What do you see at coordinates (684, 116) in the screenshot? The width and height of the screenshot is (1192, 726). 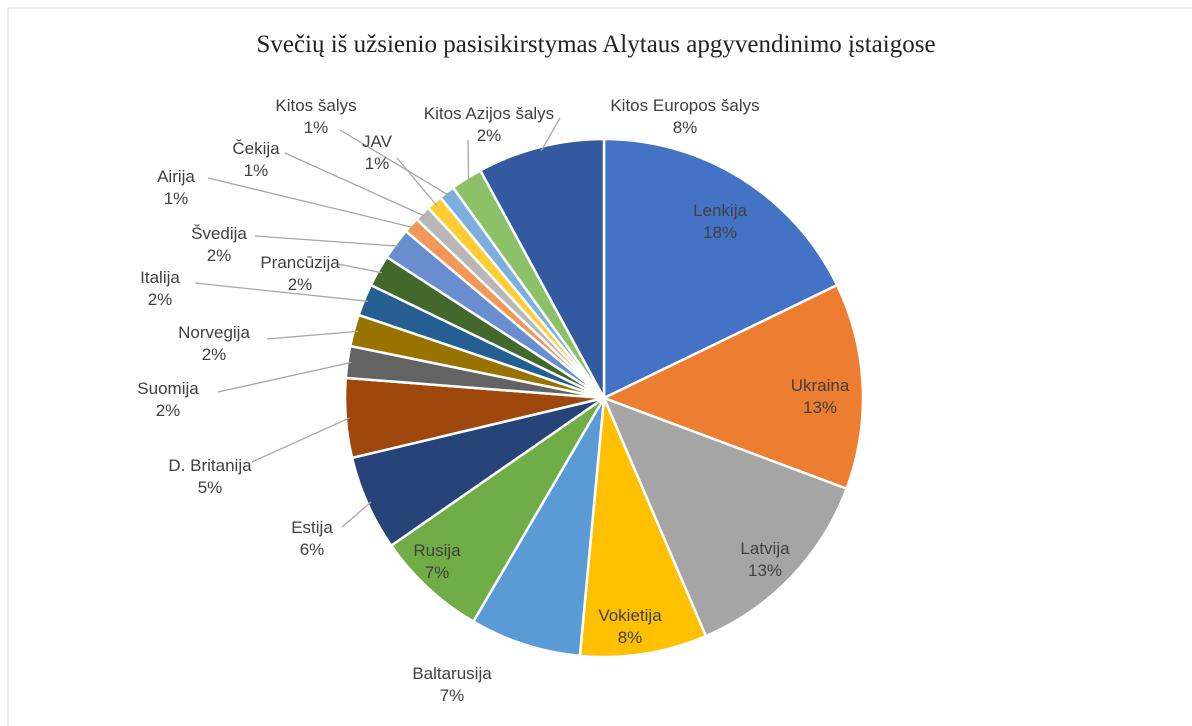 I see `data-label: Kitos Europos šalys 8%` at bounding box center [684, 116].